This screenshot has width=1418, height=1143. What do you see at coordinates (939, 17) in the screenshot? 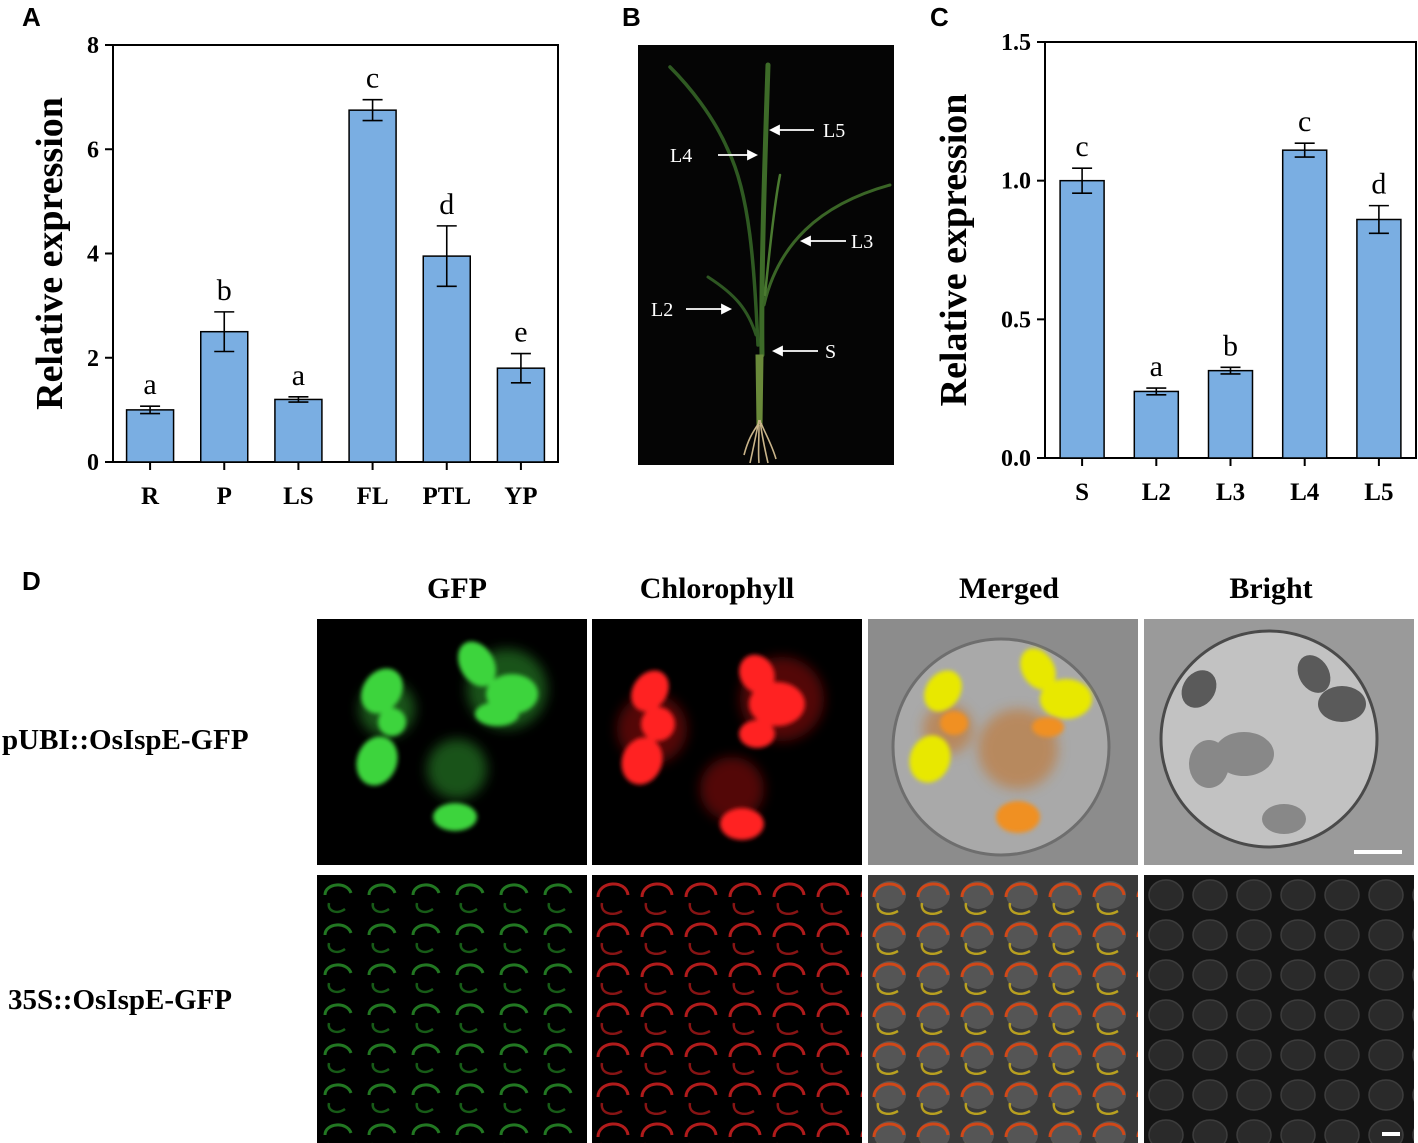
I see `panel-letter-c: C` at bounding box center [939, 17].